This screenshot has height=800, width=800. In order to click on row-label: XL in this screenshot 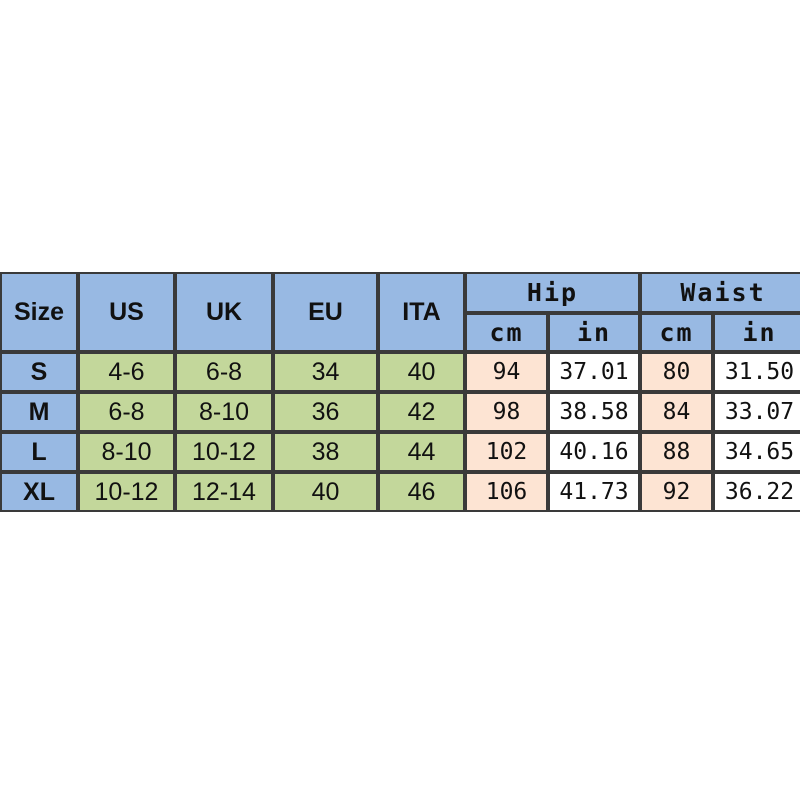, I will do `click(39, 492)`.